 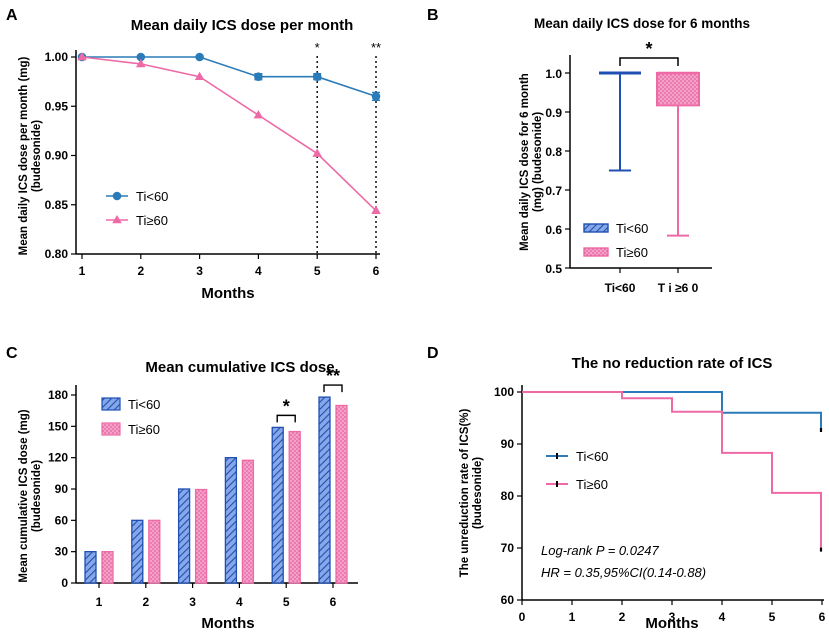 I want to click on chart-d-y-tick-label: 60, so click(x=508, y=600).